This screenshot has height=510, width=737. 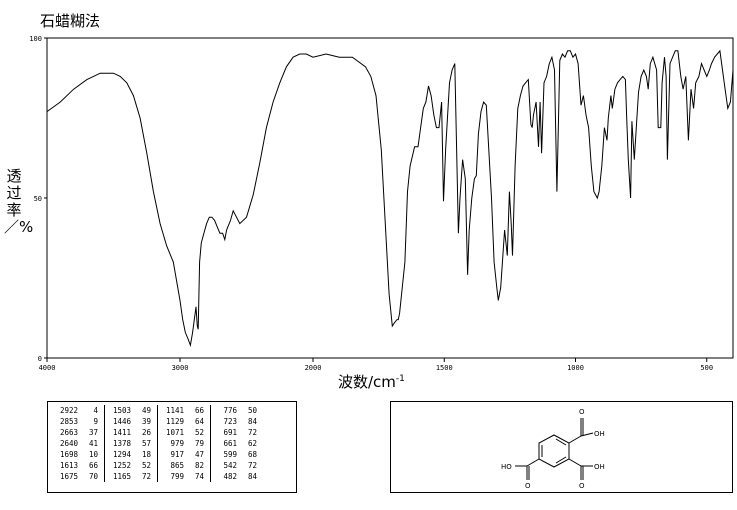 I want to click on peak-wavenumber: 1675, so click(x=68, y=476).